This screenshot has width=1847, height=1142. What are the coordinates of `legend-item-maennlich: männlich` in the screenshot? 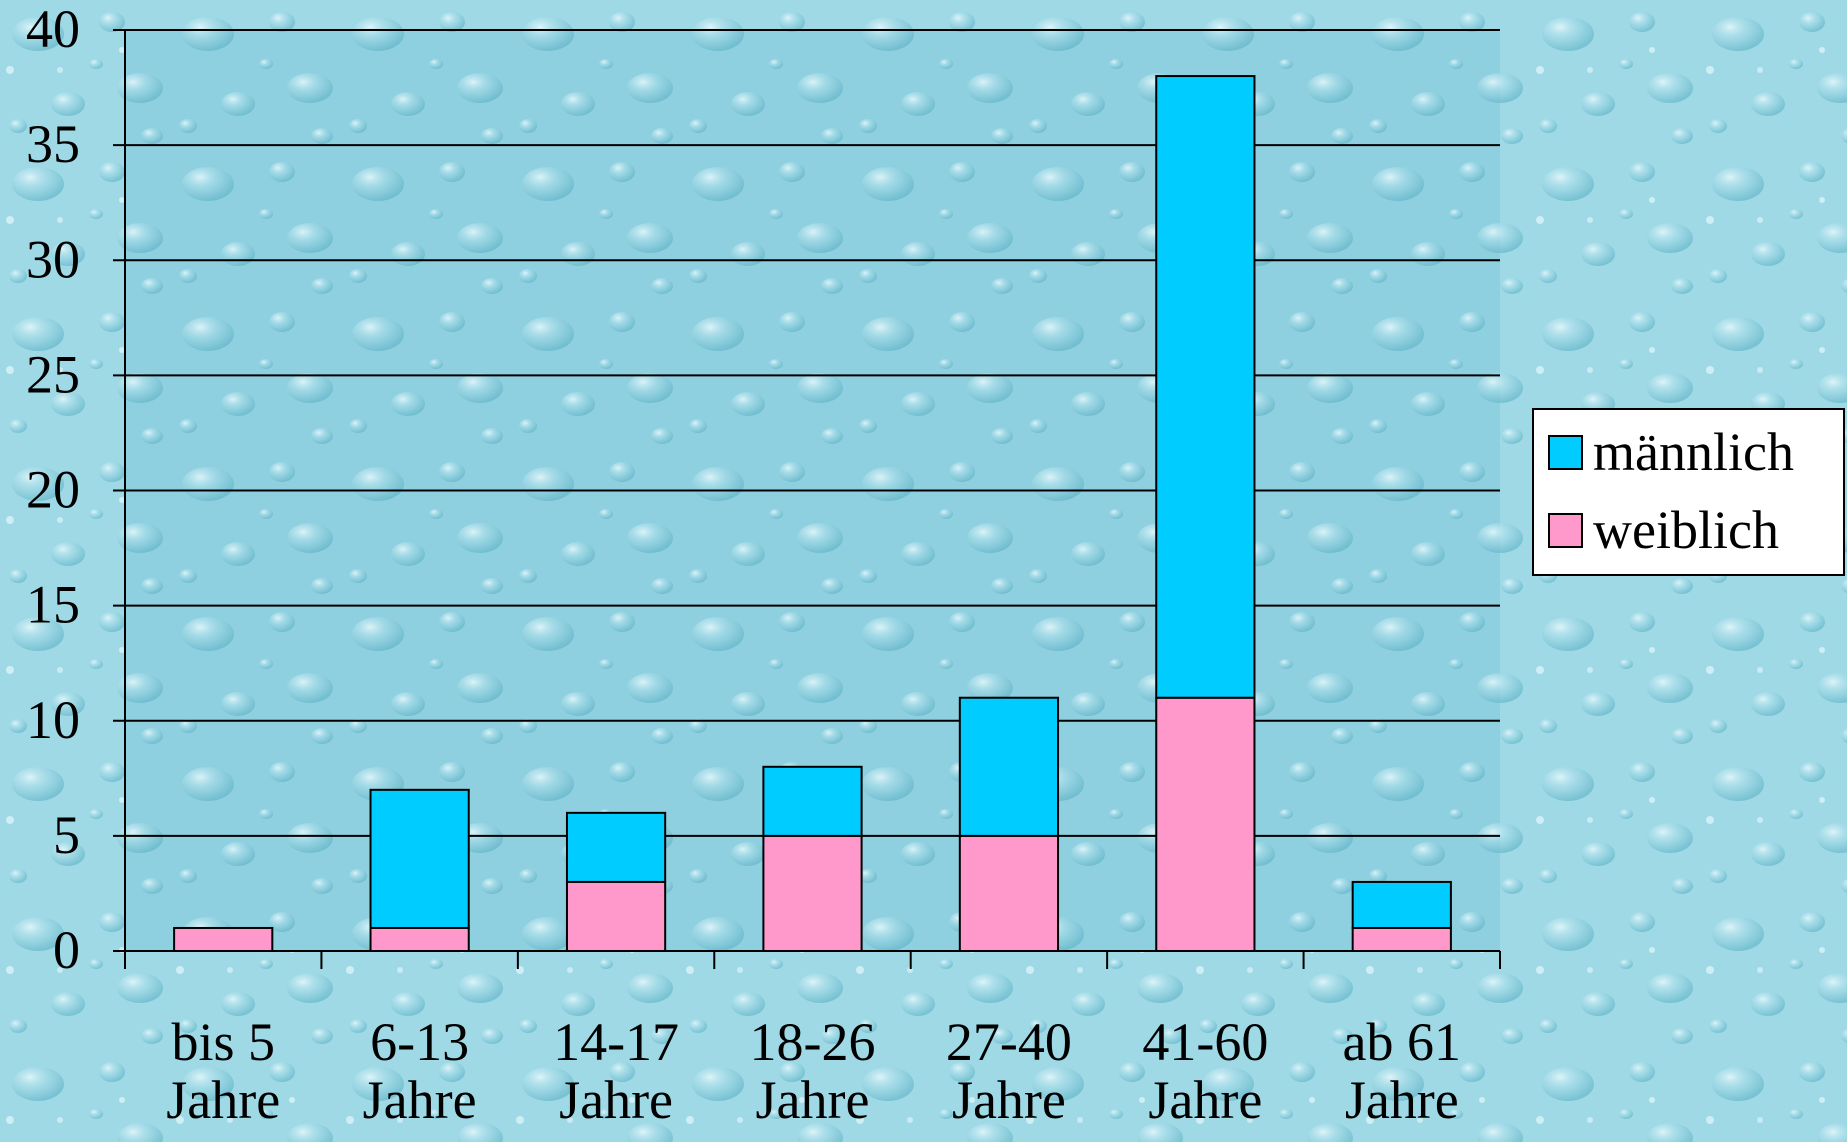 It's located at (1671, 452).